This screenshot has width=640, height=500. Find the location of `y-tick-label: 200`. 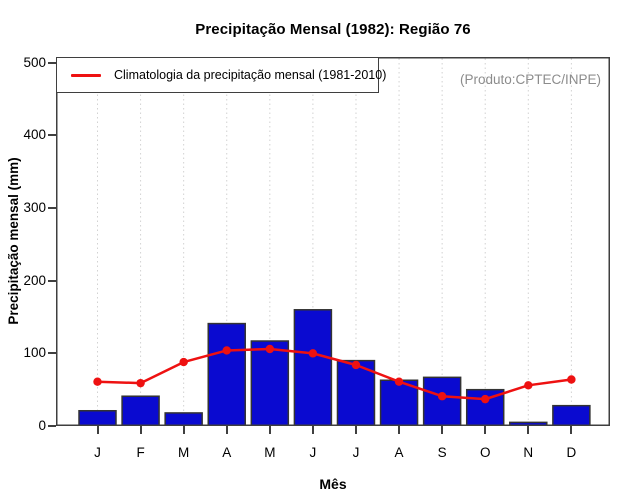

y-tick-label: 200 is located at coordinates (34, 280).